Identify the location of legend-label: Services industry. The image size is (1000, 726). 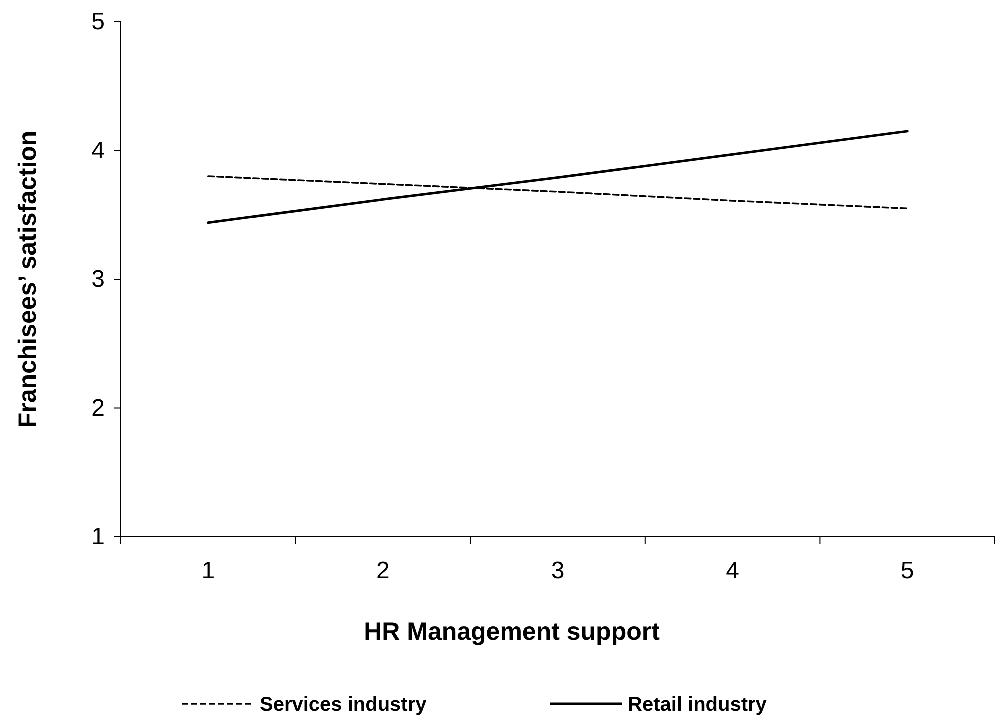
(344, 705).